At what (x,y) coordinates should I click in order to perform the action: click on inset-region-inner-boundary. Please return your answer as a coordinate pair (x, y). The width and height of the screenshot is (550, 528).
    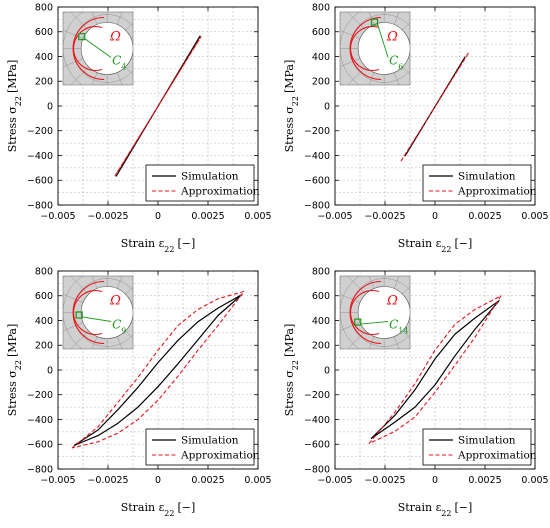
    Looking at the image, I should click on (87, 312).